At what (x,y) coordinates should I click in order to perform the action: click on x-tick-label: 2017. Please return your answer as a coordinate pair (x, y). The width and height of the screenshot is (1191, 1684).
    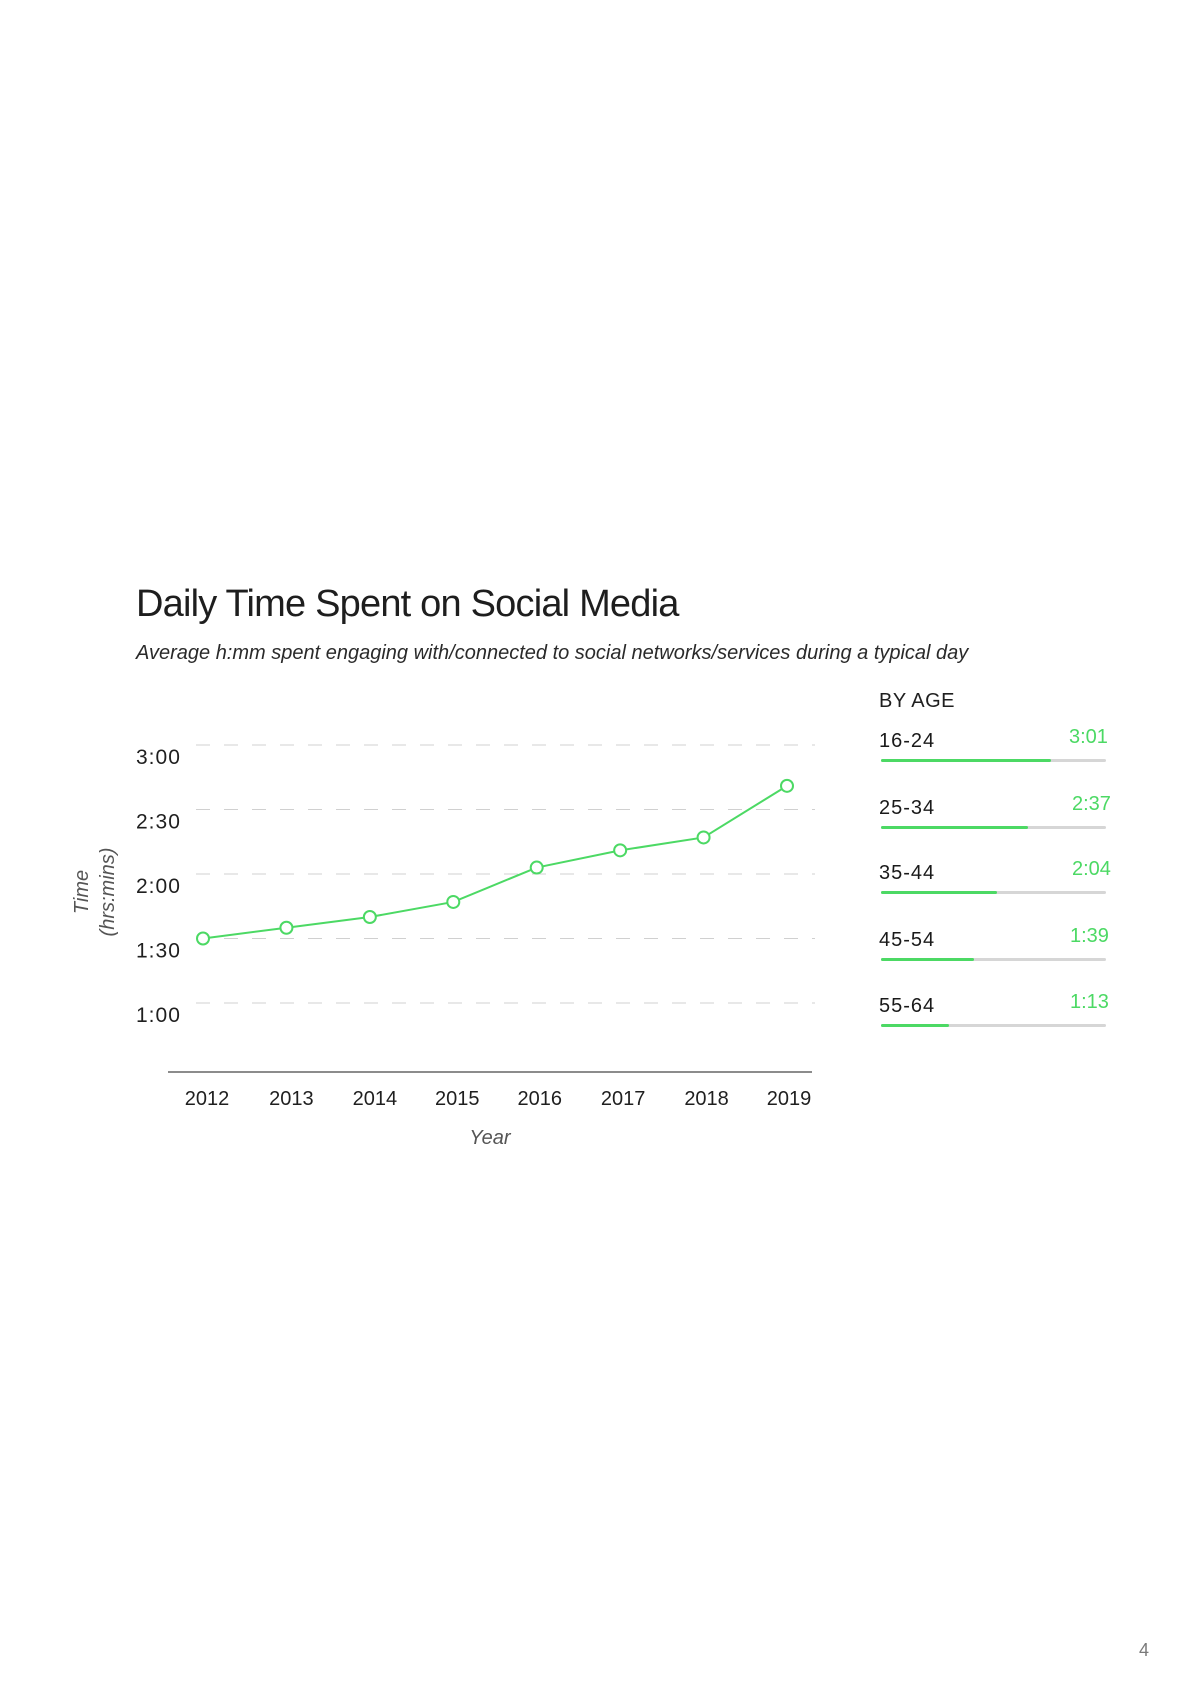
    Looking at the image, I should click on (623, 1099).